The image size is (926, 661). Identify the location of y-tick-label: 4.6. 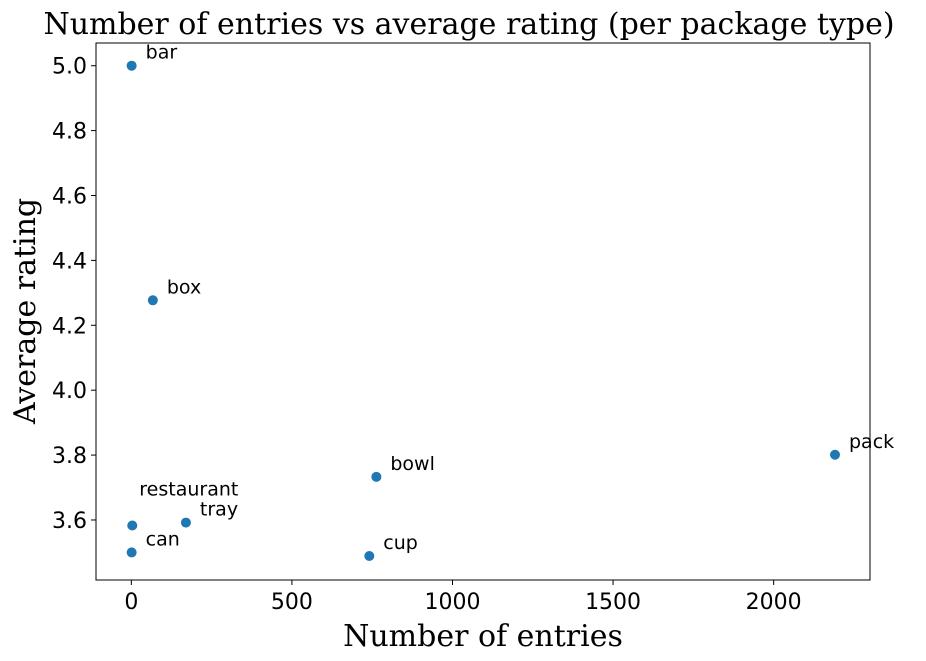
(69, 197).